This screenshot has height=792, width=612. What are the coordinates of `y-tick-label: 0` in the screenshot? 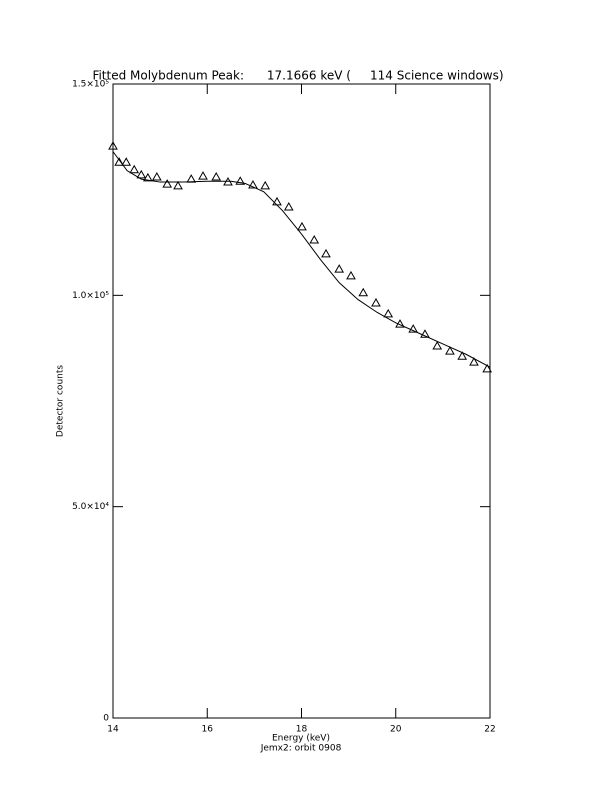 It's located at (106, 719).